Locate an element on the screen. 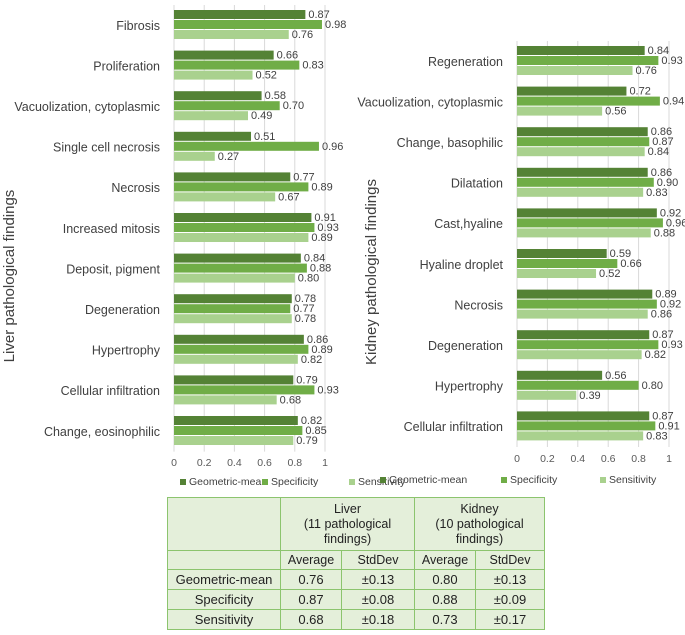 The width and height of the screenshot is (685, 635). kidney-tick-label: 1 is located at coordinates (669, 459).